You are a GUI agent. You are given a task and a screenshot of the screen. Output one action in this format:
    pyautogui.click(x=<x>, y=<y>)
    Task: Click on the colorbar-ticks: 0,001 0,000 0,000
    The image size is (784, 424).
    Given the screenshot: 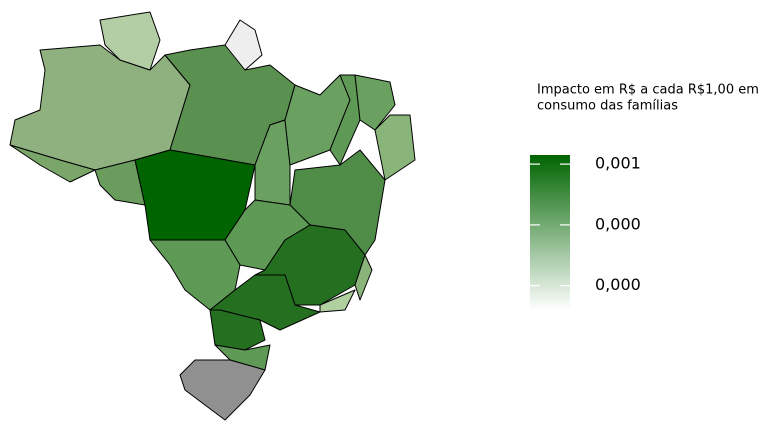 What is the action you would take?
    pyautogui.click(x=585, y=224)
    